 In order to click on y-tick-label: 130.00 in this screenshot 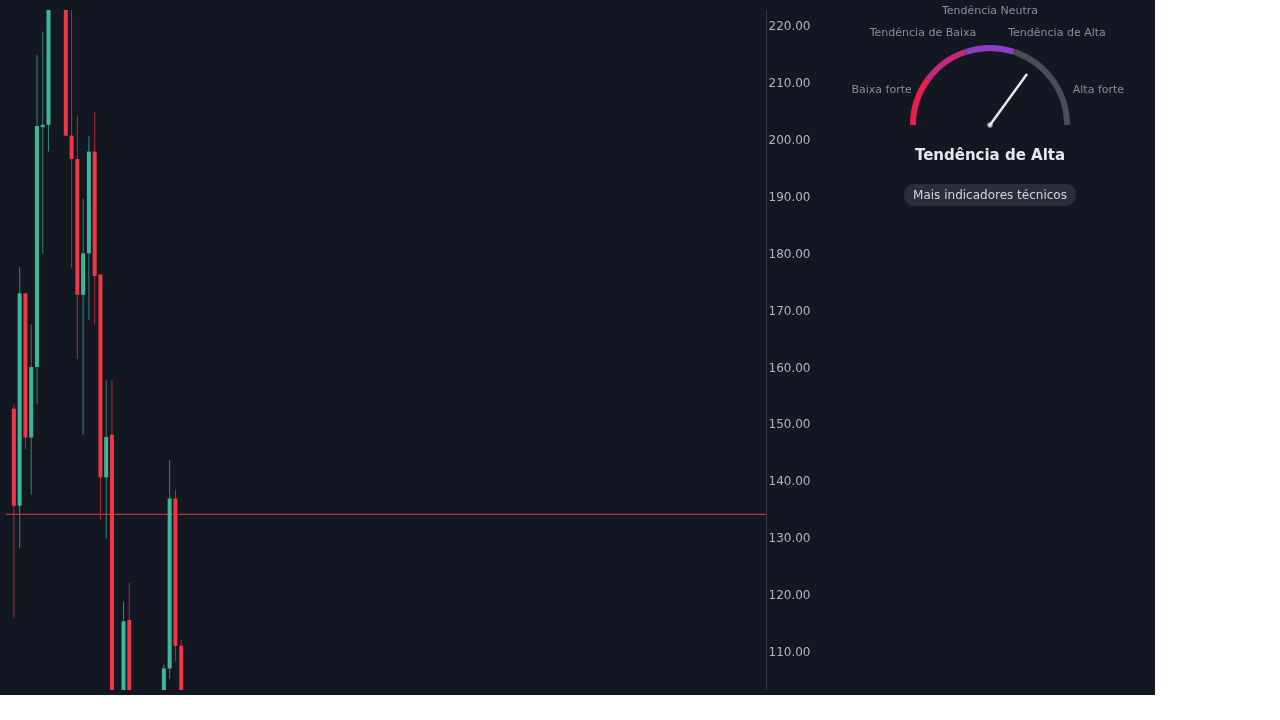, I will do `click(789, 538)`.